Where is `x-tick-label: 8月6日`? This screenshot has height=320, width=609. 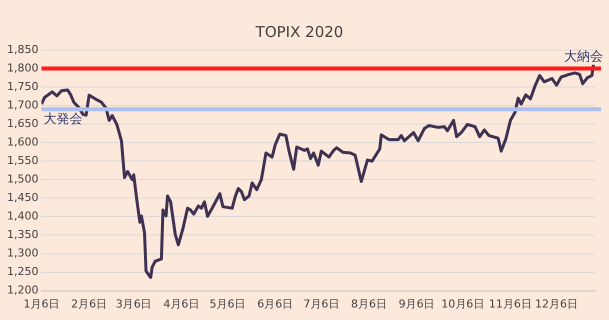 x-tick-label: 8月6日 is located at coordinates (368, 303).